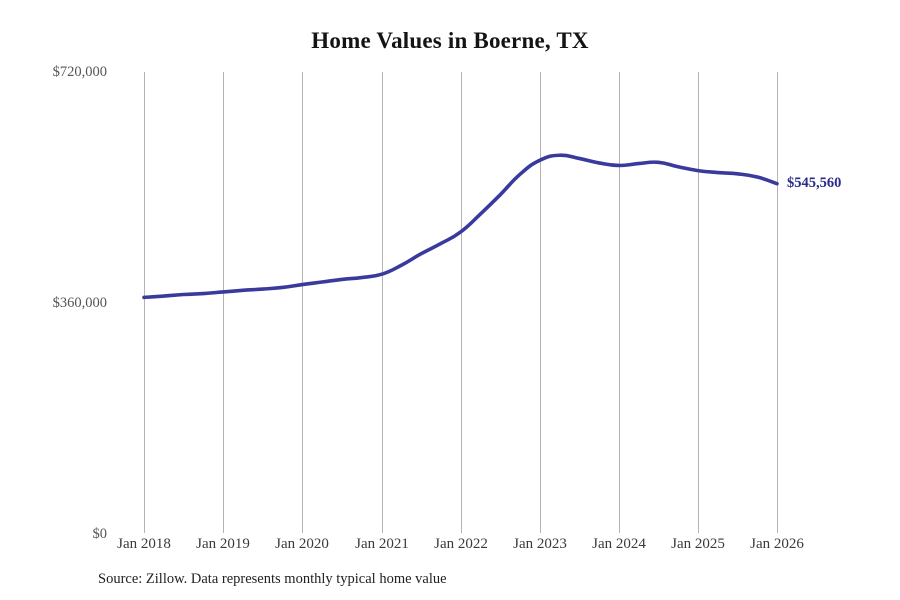  Describe the element at coordinates (302, 544) in the screenshot. I see `x-tick-label-2: Jan 2020` at that location.